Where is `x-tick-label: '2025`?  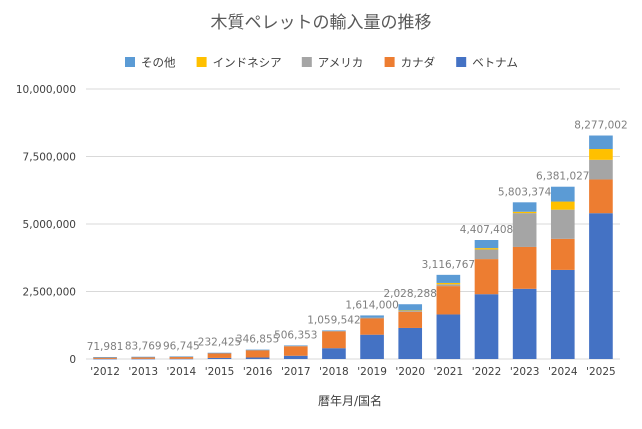
x-tick-label: '2025 is located at coordinates (601, 372).